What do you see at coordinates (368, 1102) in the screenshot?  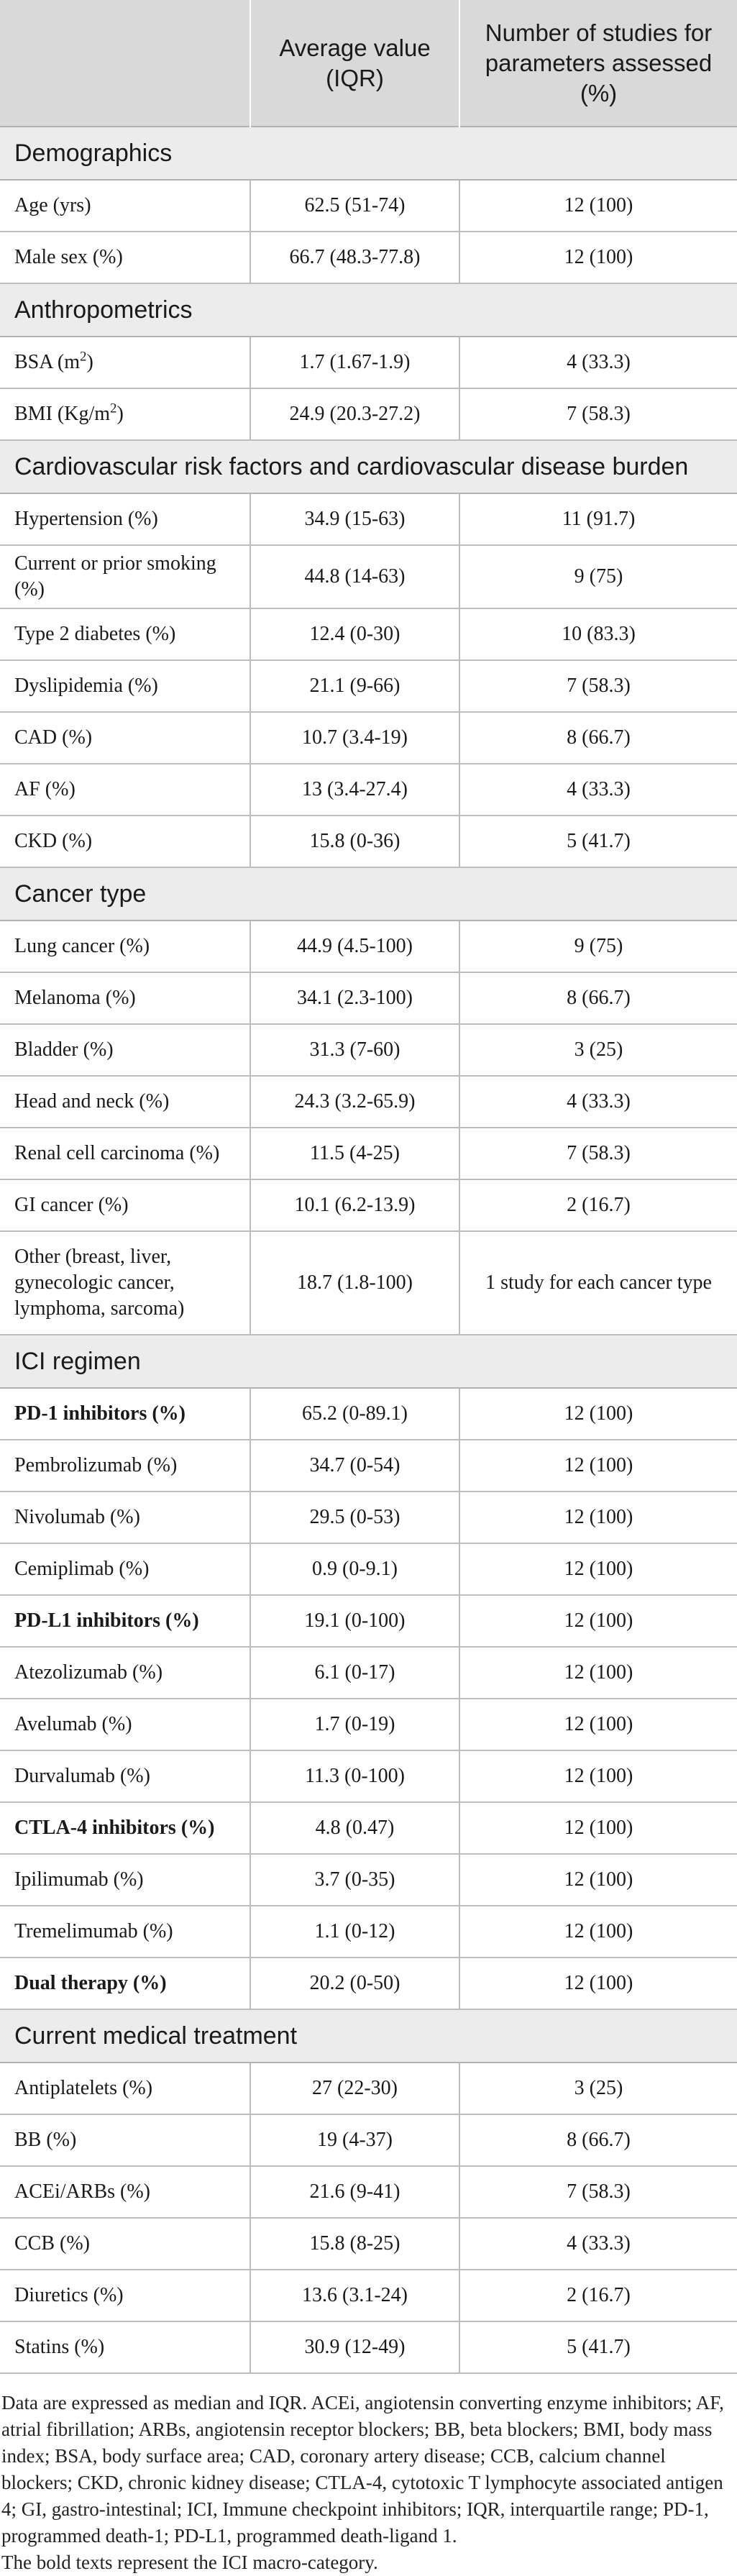 I see `table-row: Head and neck (%) 24.3 (3.2-65.9) 4 (33.3)` at bounding box center [368, 1102].